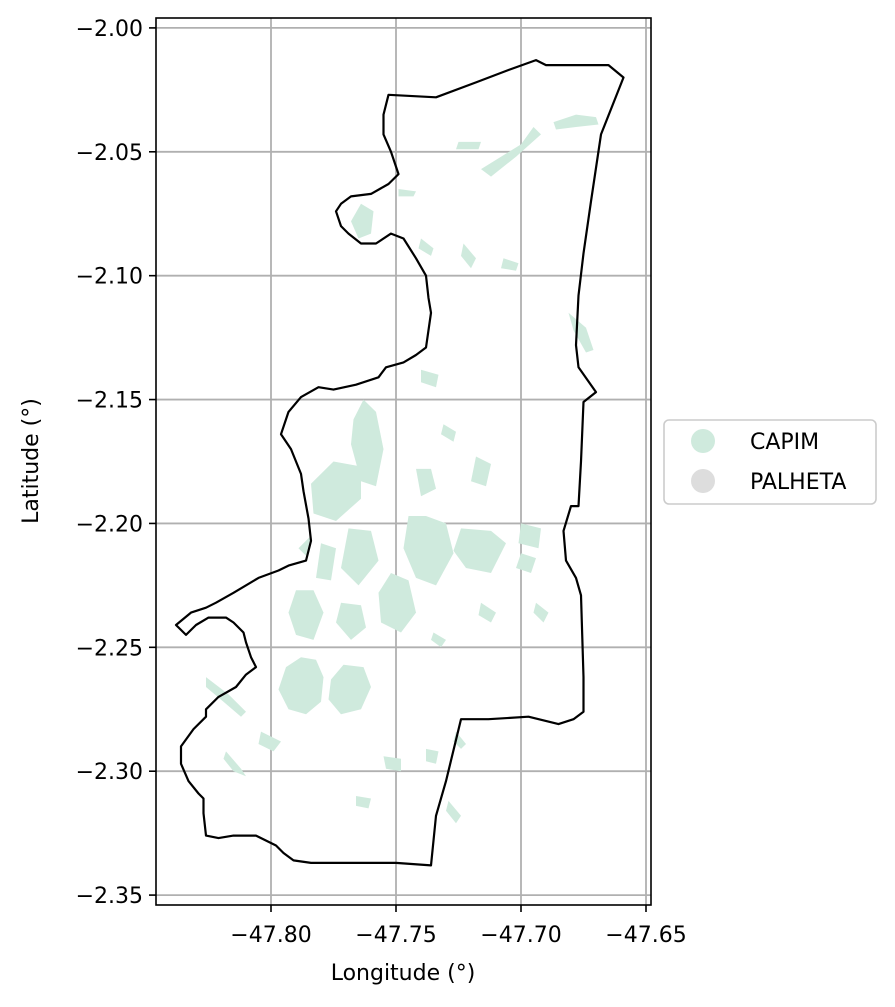  What do you see at coordinates (703, 481) in the screenshot?
I see `legend-marker-palheta` at bounding box center [703, 481].